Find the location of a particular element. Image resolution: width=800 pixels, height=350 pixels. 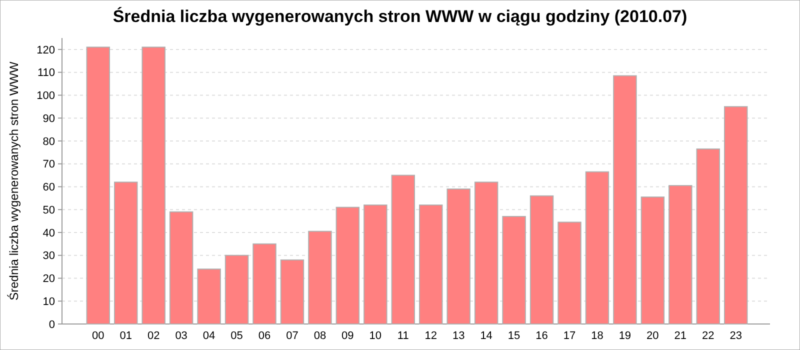

x-tick-label: 19 is located at coordinates (625, 336).